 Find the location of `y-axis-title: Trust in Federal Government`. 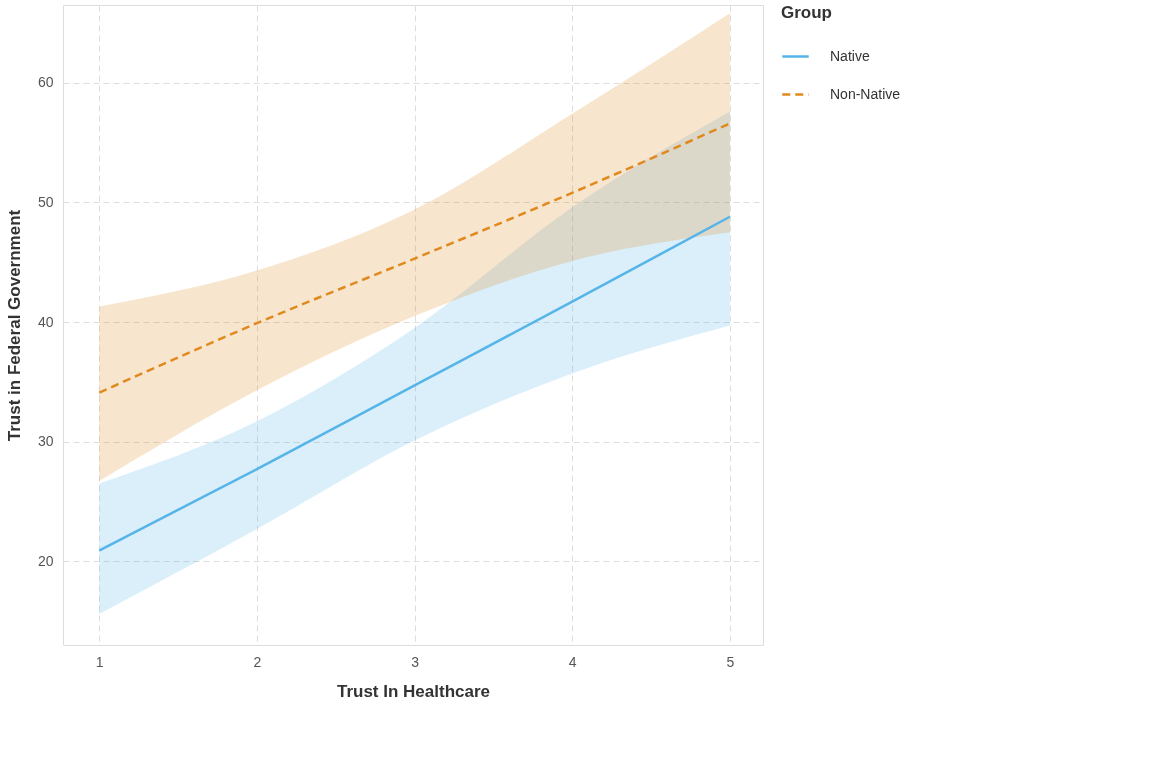

y-axis-title: Trust in Federal Government is located at coordinates (14, 325).